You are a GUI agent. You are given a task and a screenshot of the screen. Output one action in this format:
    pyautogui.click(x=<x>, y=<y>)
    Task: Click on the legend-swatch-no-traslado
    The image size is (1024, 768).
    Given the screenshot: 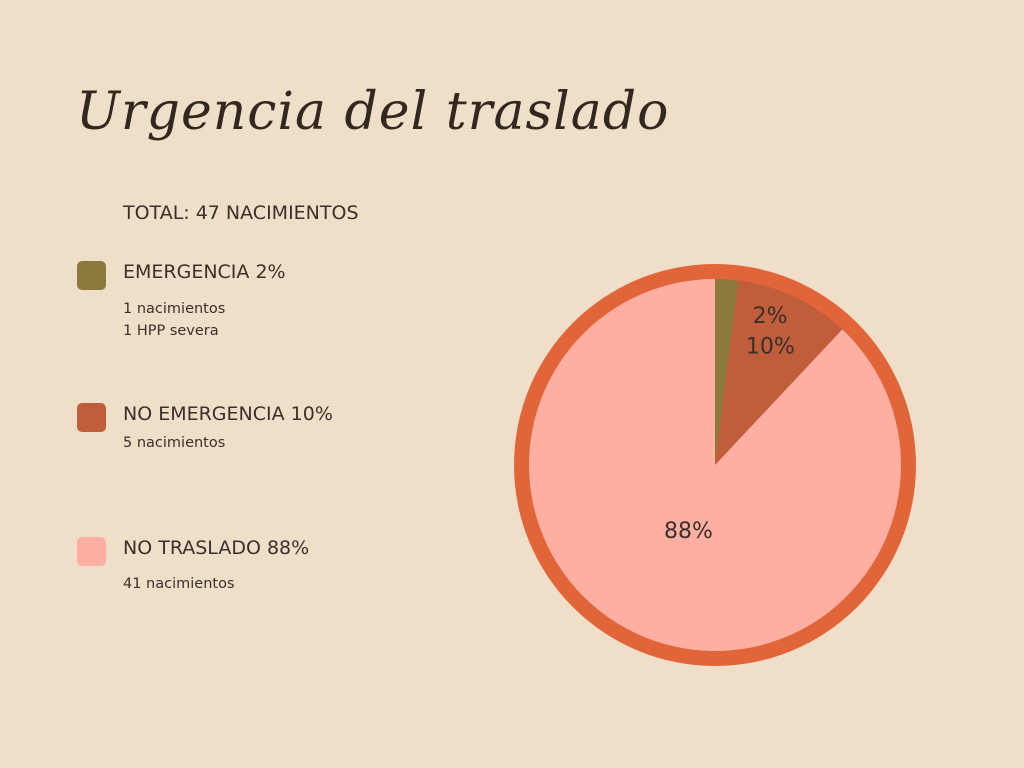 What is the action you would take?
    pyautogui.click(x=91, y=551)
    